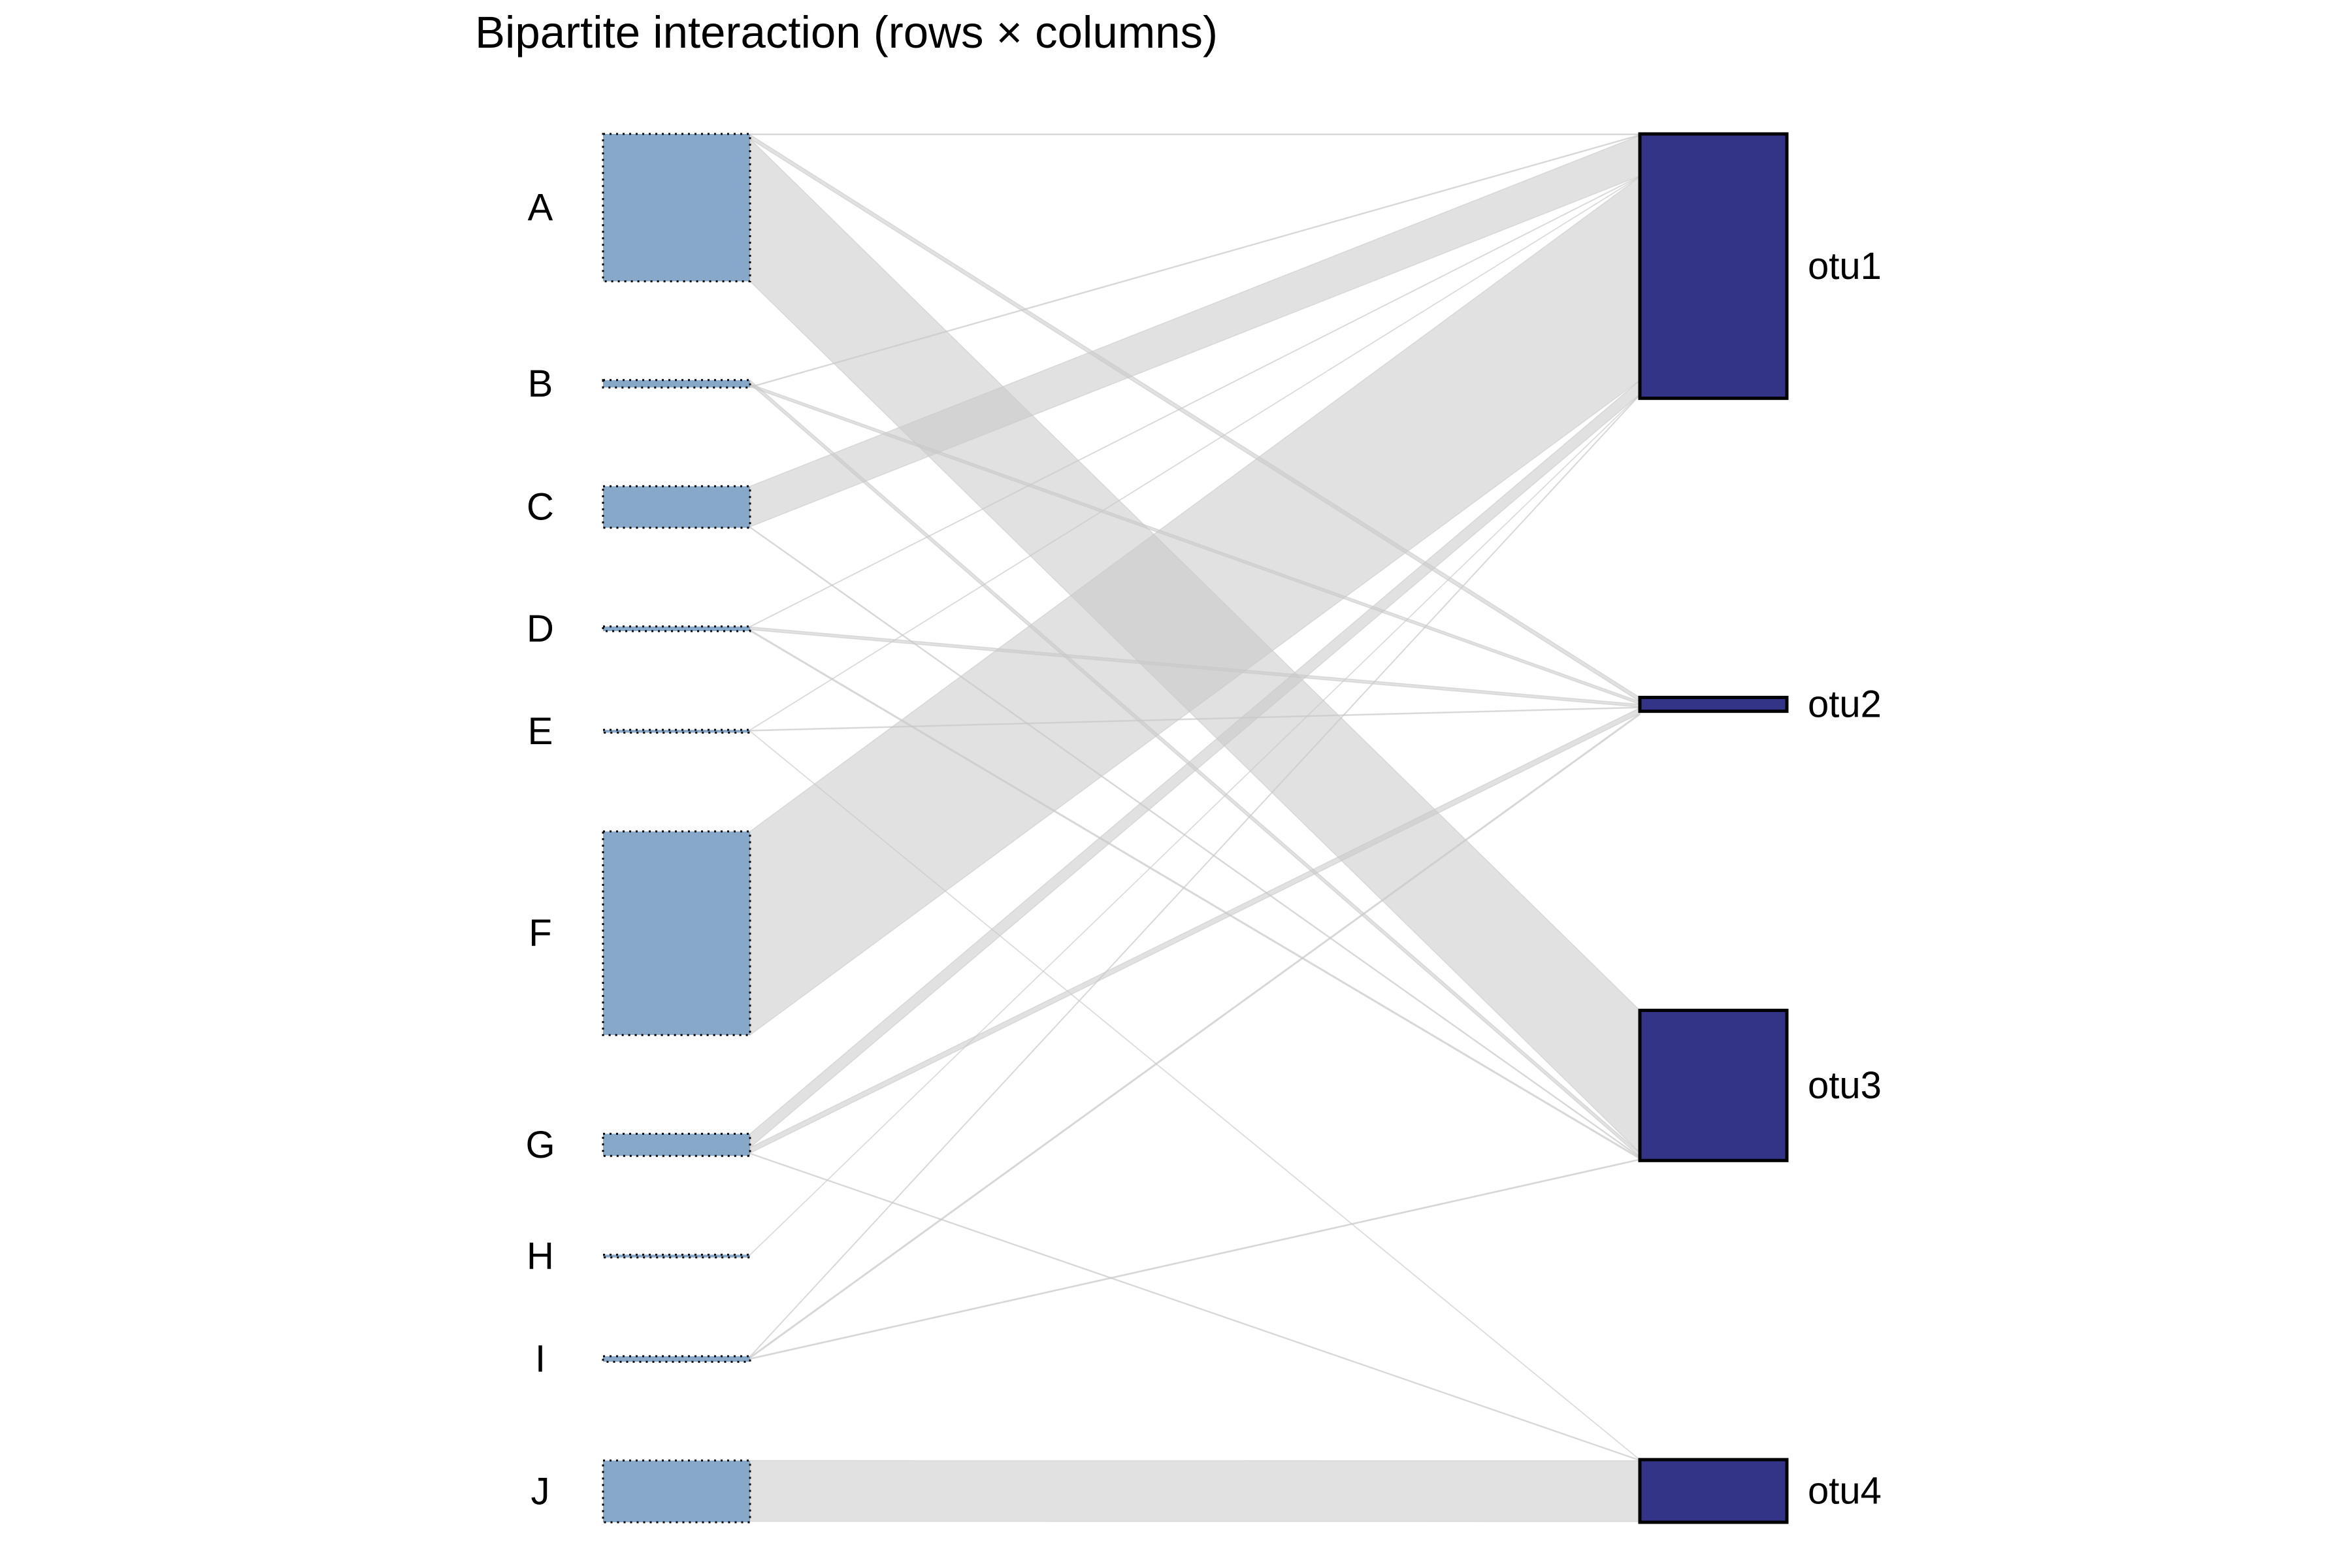 The image size is (2352, 1568). I want to click on lower-label-A: A, so click(540, 207).